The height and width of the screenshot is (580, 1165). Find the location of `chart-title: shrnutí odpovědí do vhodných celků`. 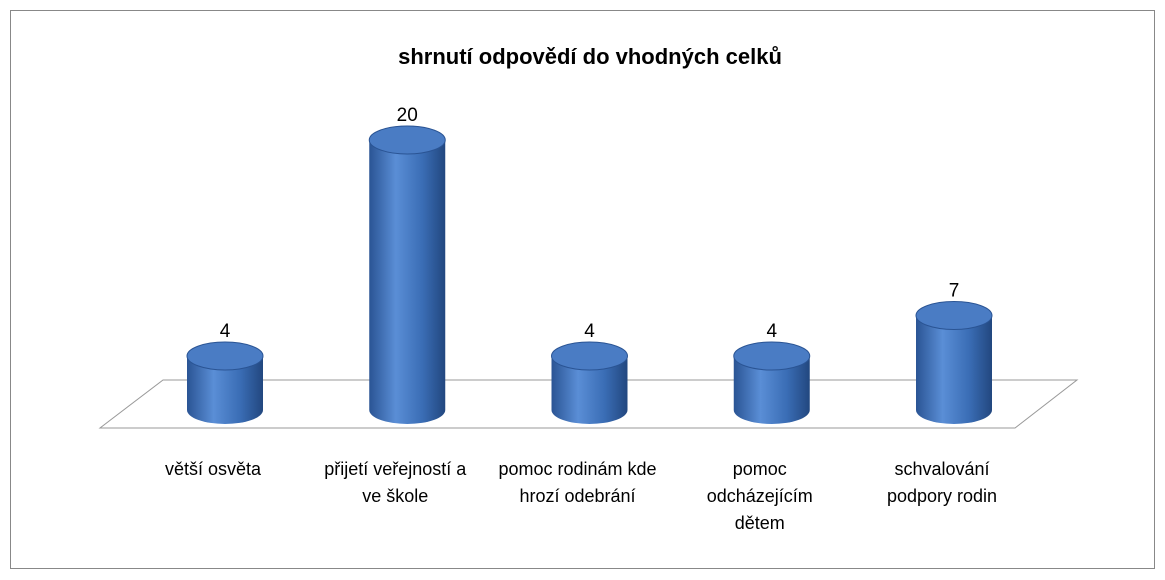

chart-title: shrnutí odpovědí do vhodných celků is located at coordinates (590, 56).